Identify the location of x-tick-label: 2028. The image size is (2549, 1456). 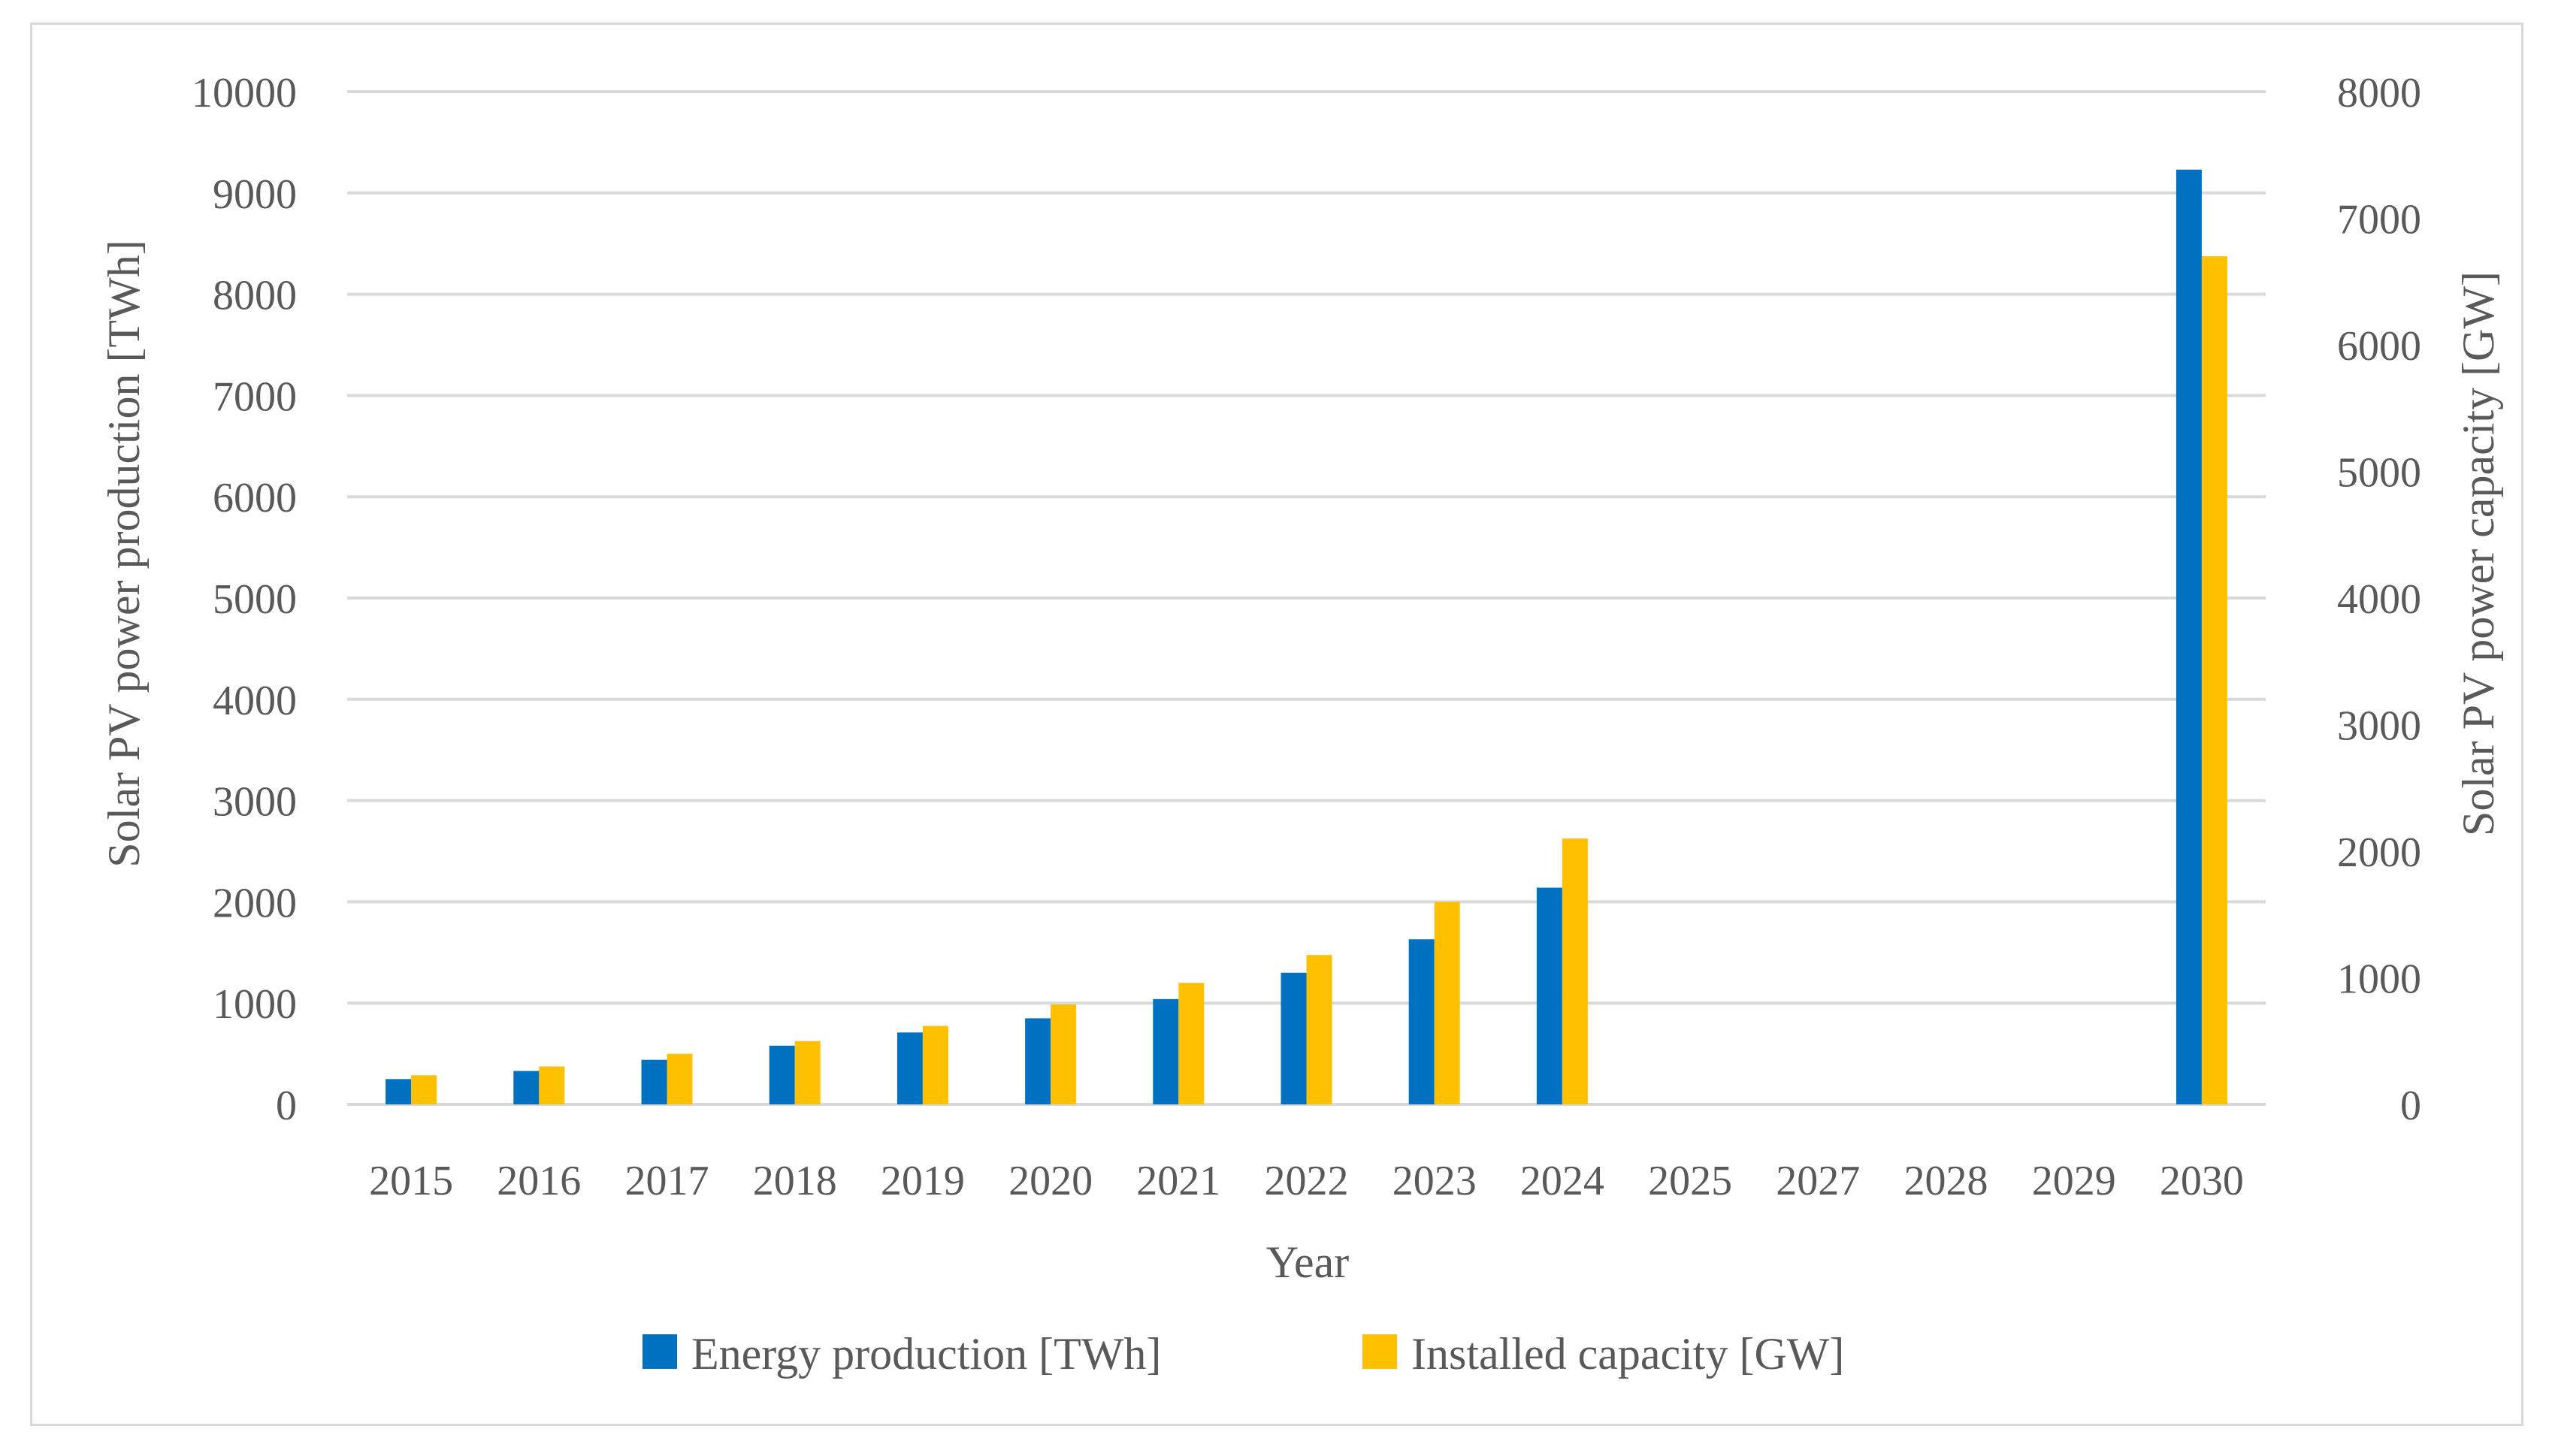
(1946, 1181).